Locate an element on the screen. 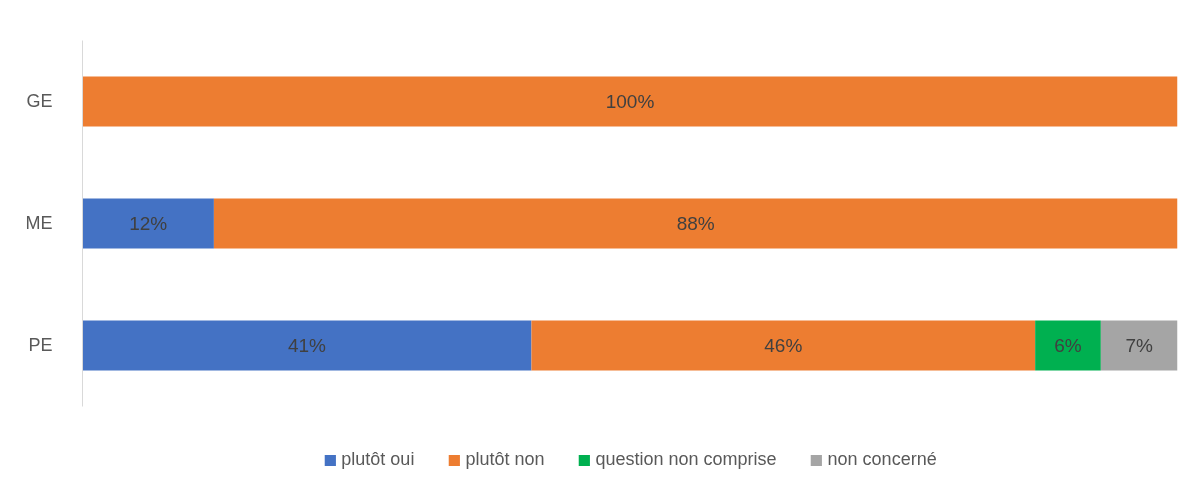 Image resolution: width=1192 pixels, height=490 pixels. data-label: 7% is located at coordinates (1139, 345).